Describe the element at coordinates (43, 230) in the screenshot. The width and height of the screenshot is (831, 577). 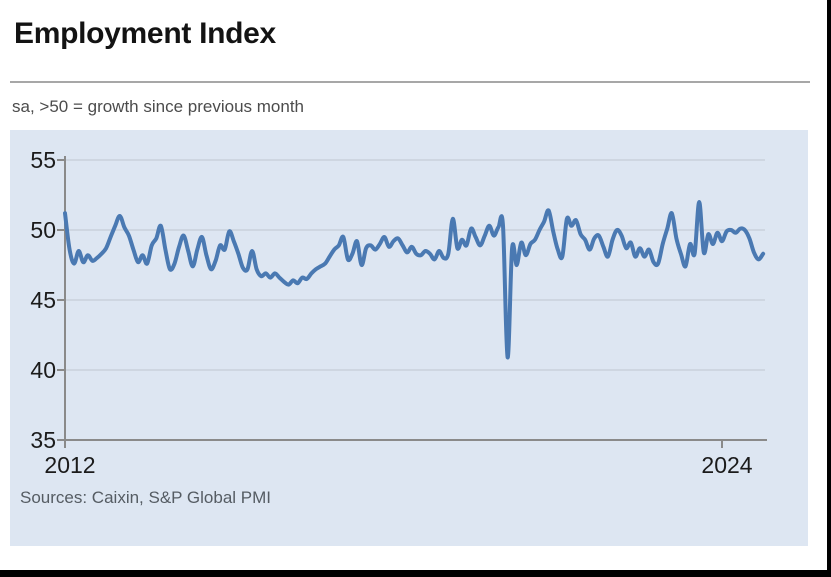
I see `y-tick-label-50: 50` at that location.